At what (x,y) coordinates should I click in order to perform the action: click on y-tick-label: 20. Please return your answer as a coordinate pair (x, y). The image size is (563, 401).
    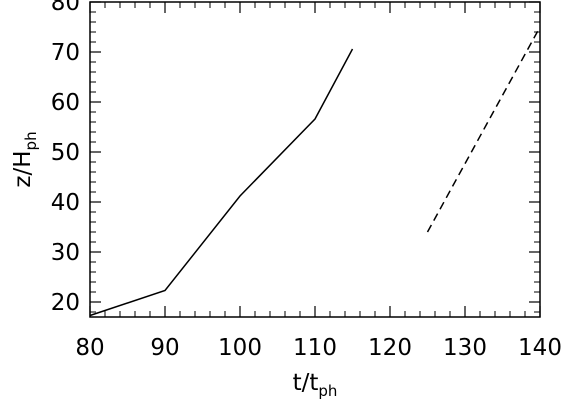
    Looking at the image, I should click on (65, 303).